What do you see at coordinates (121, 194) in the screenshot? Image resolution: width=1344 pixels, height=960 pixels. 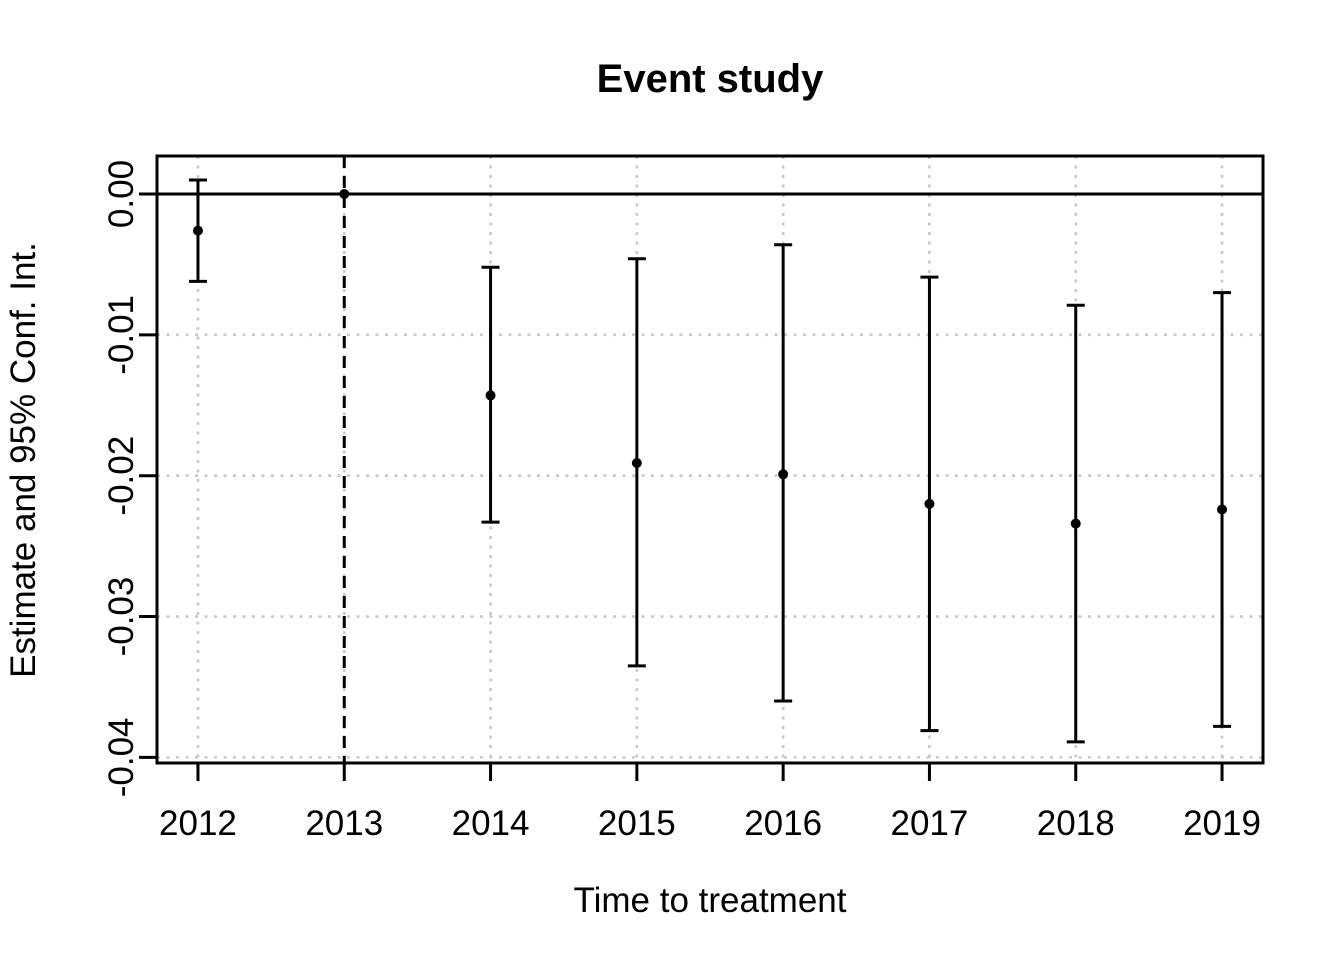 I see `y-tick-label: 0.00` at bounding box center [121, 194].